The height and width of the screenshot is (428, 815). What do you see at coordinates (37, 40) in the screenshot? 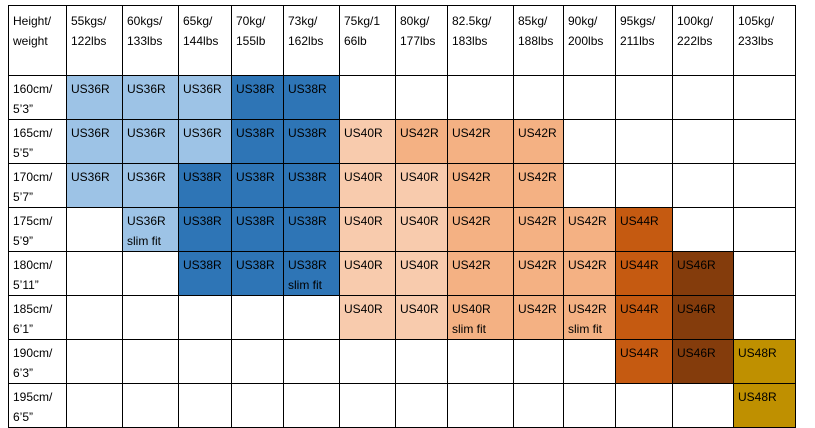
I see `header-cell: Height/ weight` at bounding box center [37, 40].